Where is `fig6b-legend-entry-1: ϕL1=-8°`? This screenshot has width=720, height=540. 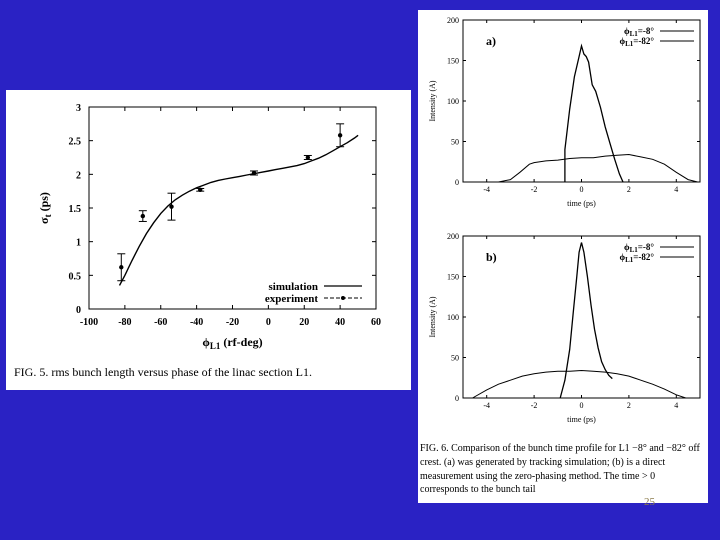
fig6b-legend-entry-1: ϕL1=-8° is located at coordinates (639, 248).